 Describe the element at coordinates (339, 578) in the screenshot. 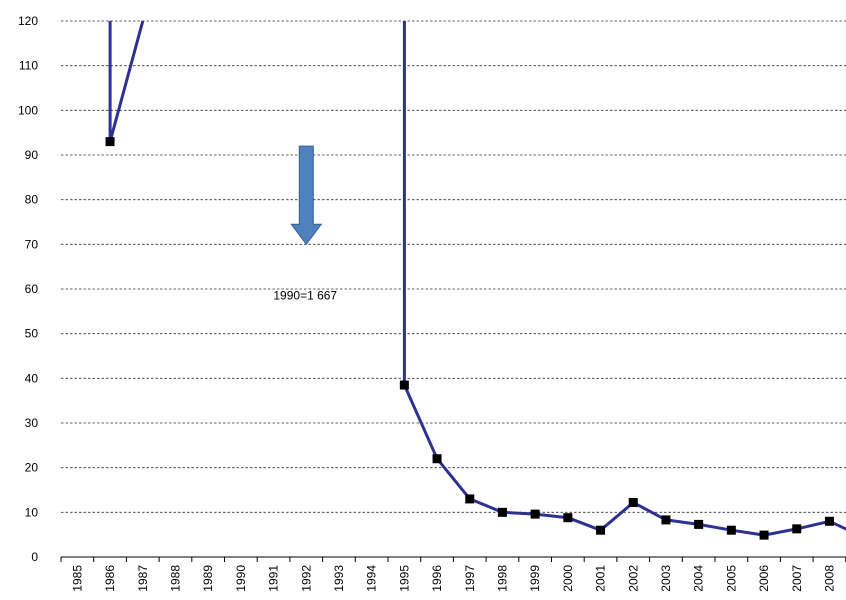

I see `x-tick-label: 1993` at that location.